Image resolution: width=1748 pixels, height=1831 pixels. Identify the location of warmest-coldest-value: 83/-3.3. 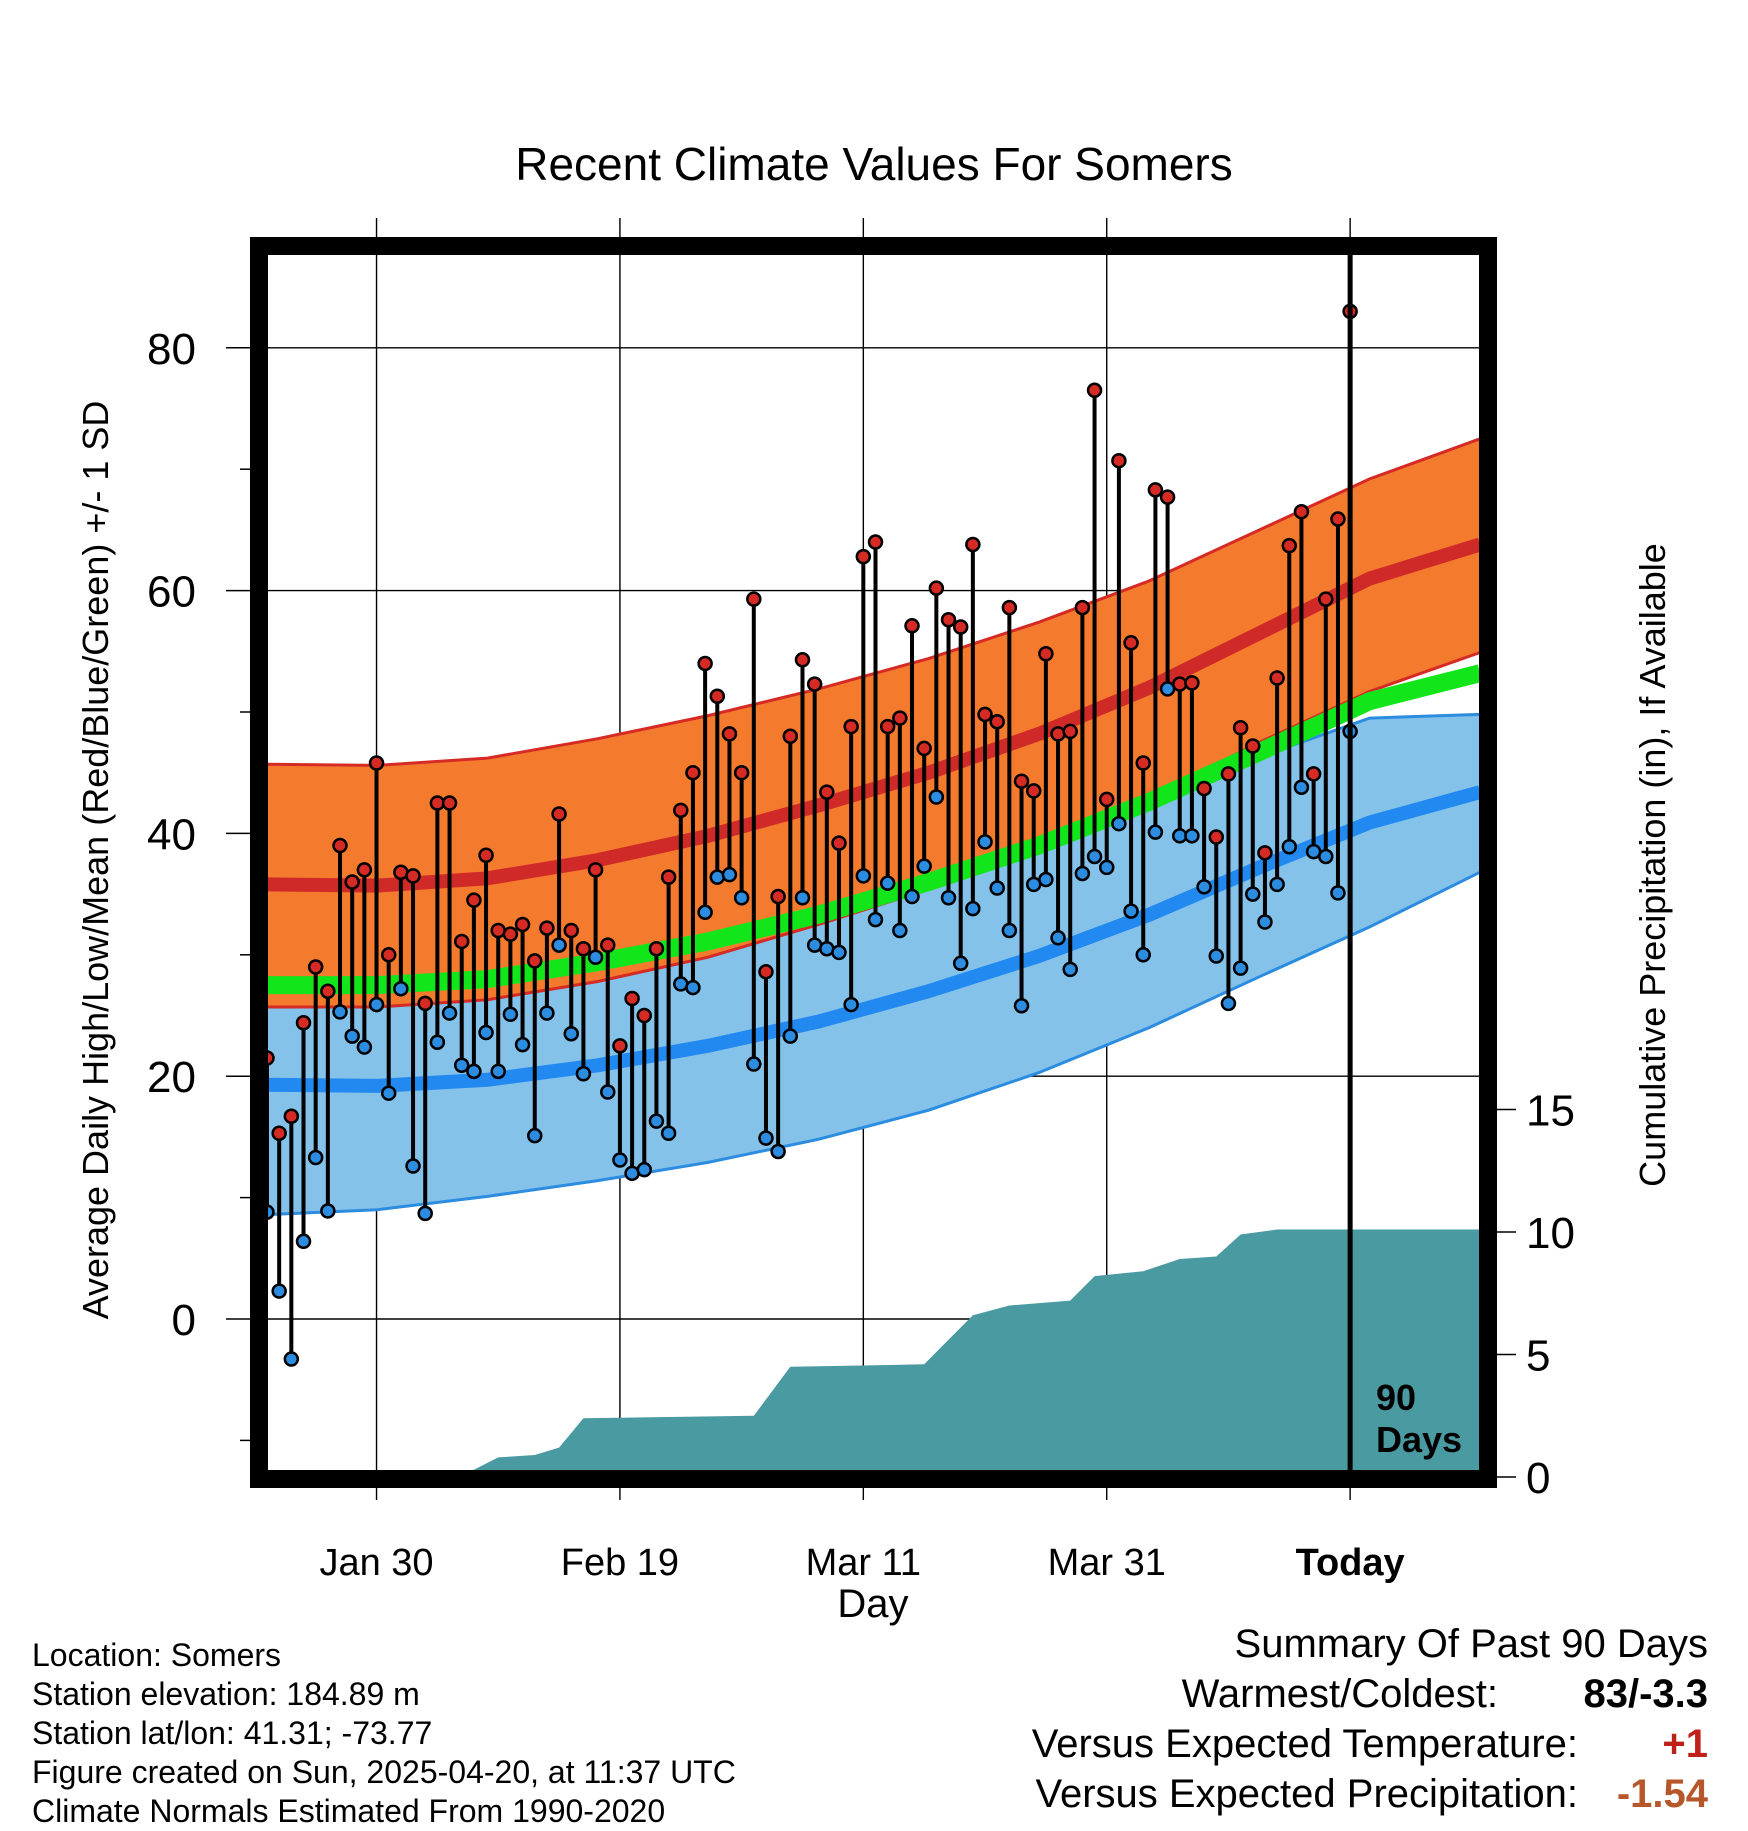
(1645, 1694).